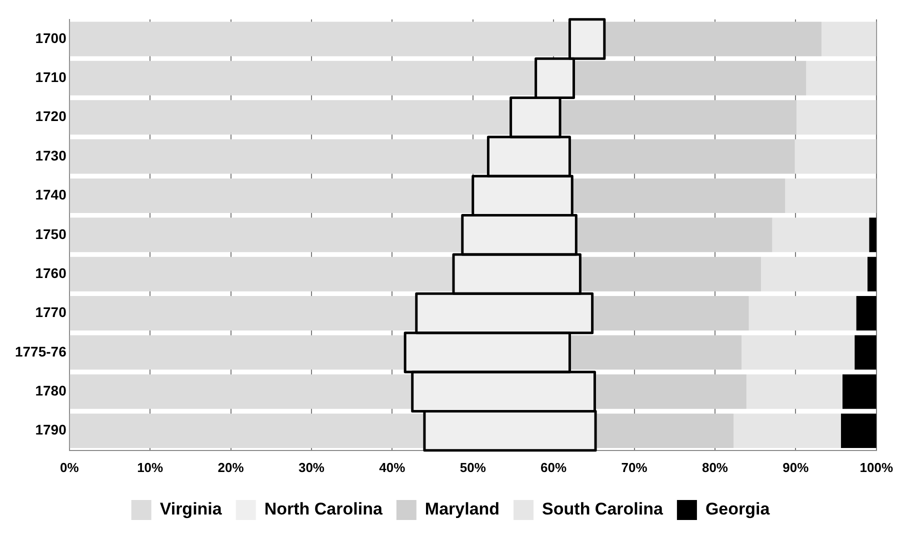 This screenshot has height=538, width=911. I want to click on x-tick-label: 40%, so click(392, 467).